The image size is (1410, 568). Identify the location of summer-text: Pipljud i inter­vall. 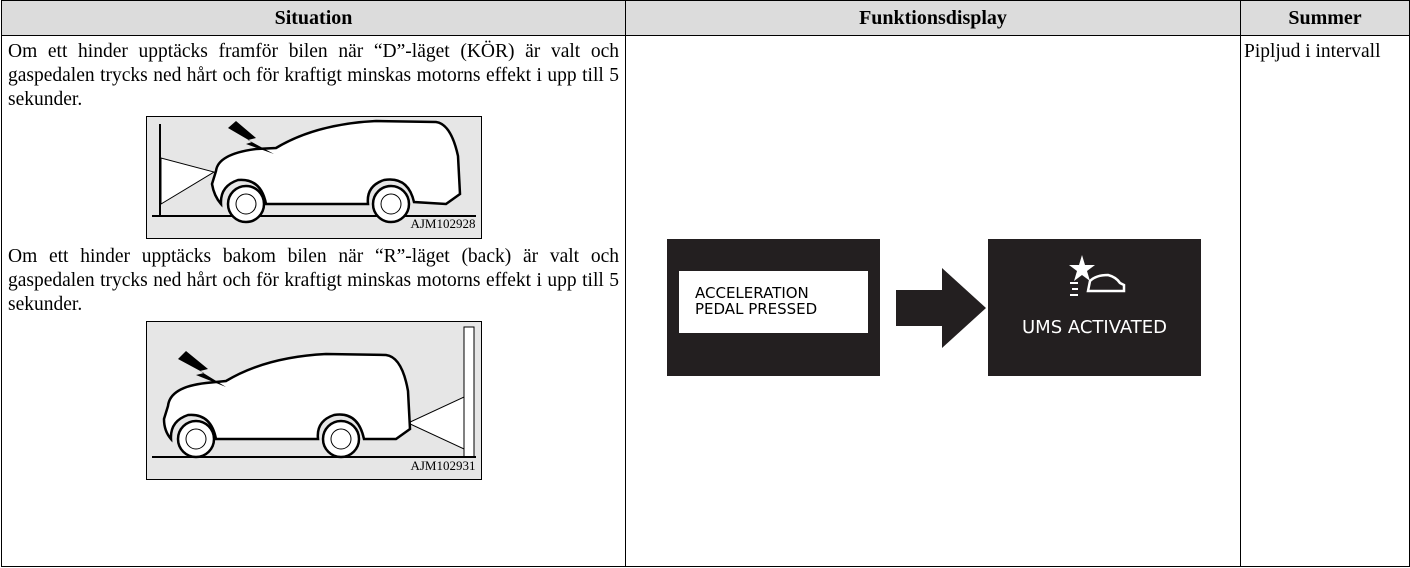
(1312, 51).